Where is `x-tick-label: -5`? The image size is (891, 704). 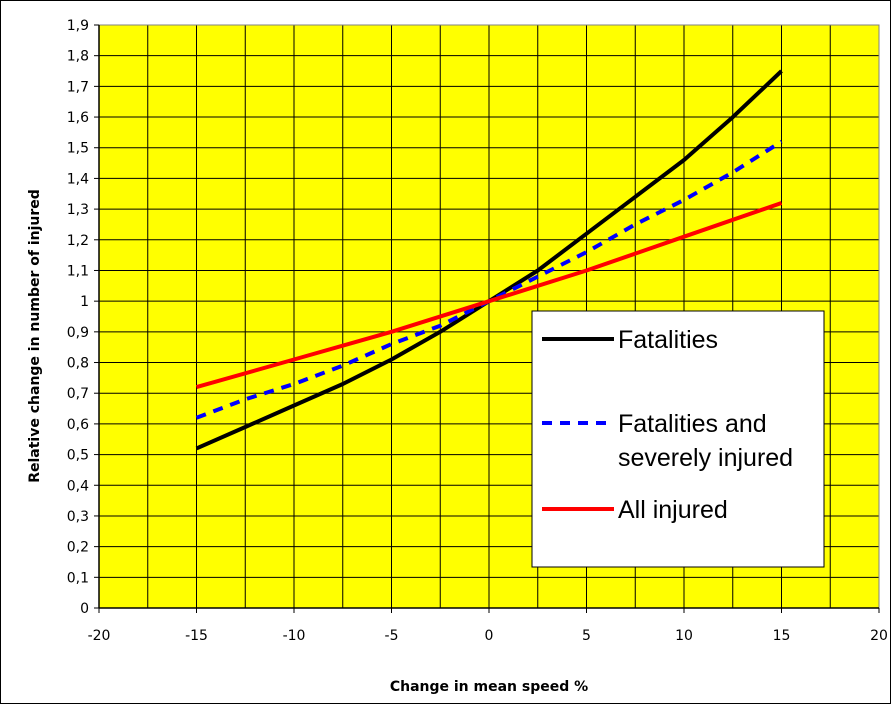
x-tick-label: -5 is located at coordinates (392, 636).